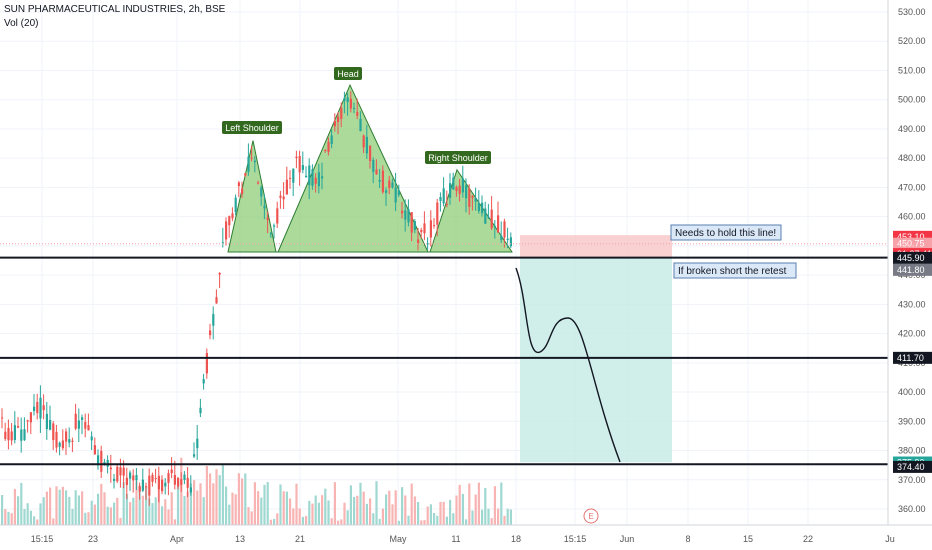 The height and width of the screenshot is (550, 932). What do you see at coordinates (240, 539) in the screenshot?
I see `time-tick-label: 13` at bounding box center [240, 539].